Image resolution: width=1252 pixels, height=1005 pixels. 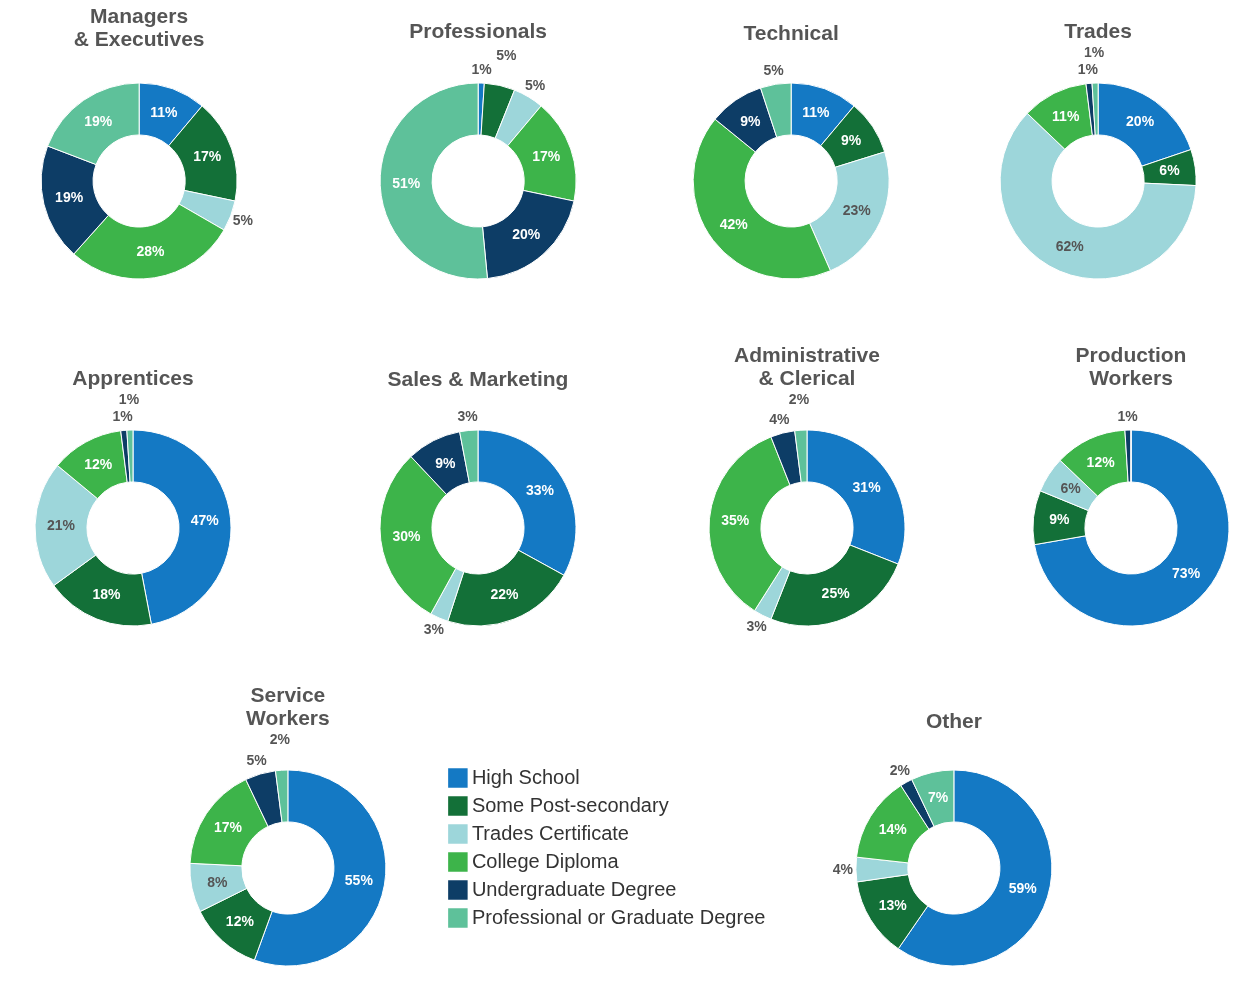 What do you see at coordinates (938, 796) in the screenshot?
I see `data-label: 7%` at bounding box center [938, 796].